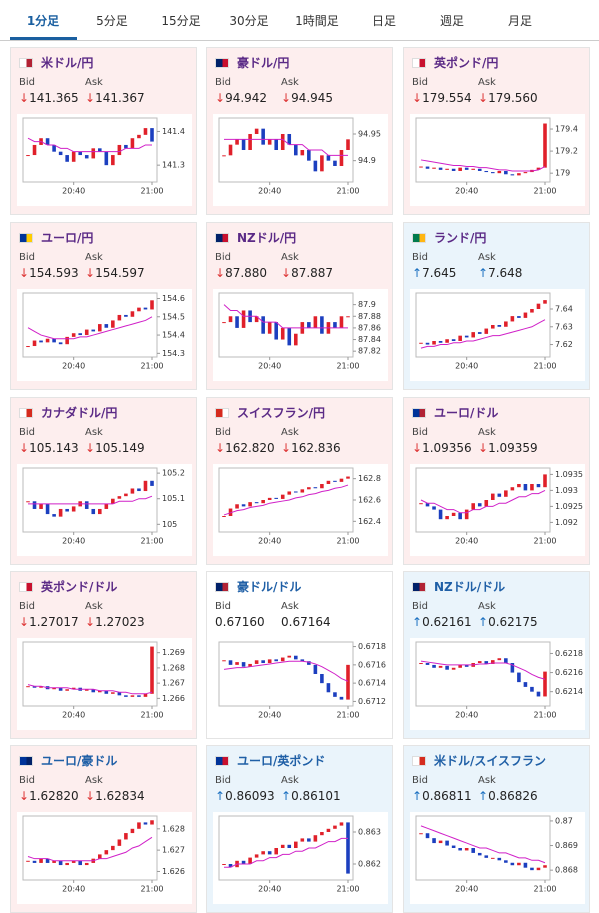 The width and height of the screenshot is (599, 913). Describe the element at coordinates (173, 652) in the screenshot. I see `y-tick-label: 1.269` at that location.